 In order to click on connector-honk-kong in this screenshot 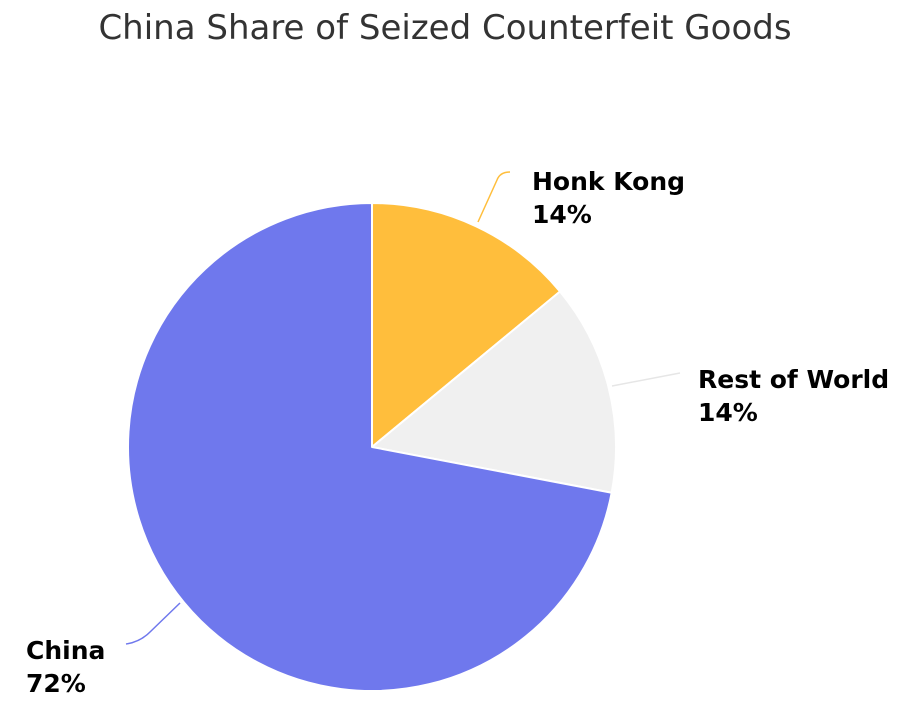, I will do `click(494, 197)`.